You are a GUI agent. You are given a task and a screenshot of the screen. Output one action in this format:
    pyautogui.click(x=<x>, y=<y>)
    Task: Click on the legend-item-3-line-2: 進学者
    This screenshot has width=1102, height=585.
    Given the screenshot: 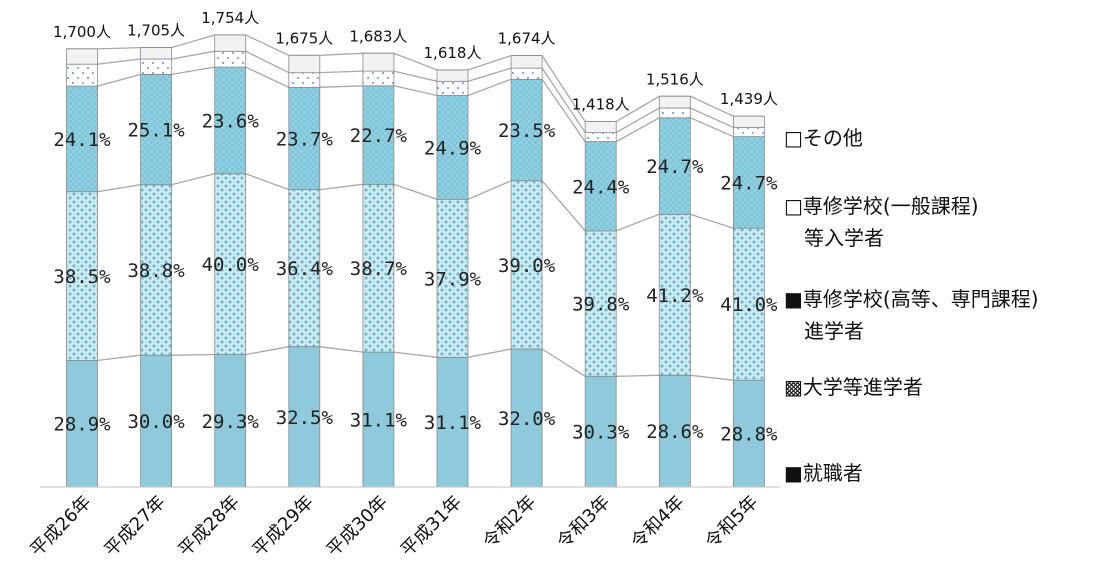 What is the action you would take?
    pyautogui.click(x=834, y=331)
    